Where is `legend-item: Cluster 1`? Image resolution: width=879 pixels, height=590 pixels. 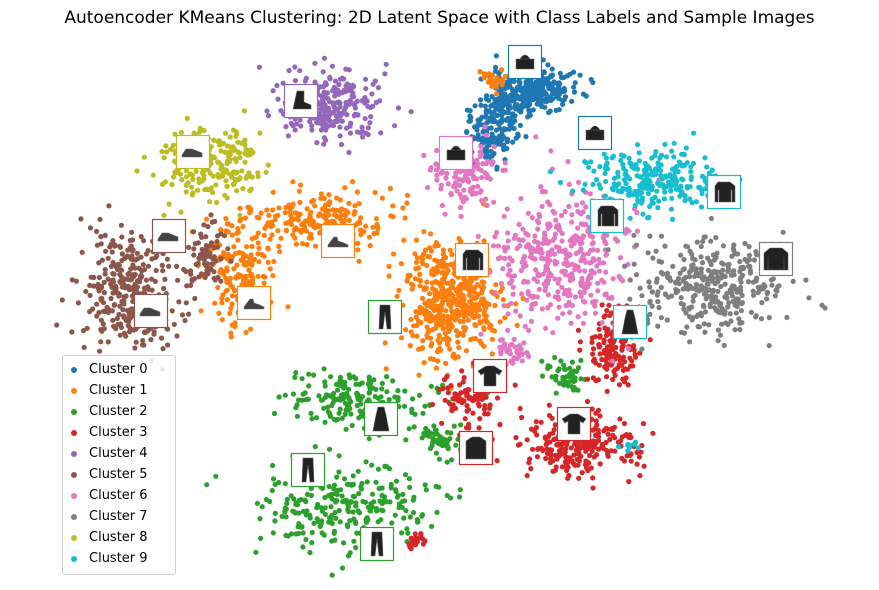
legend-item: Cluster 1 is located at coordinates (109, 391).